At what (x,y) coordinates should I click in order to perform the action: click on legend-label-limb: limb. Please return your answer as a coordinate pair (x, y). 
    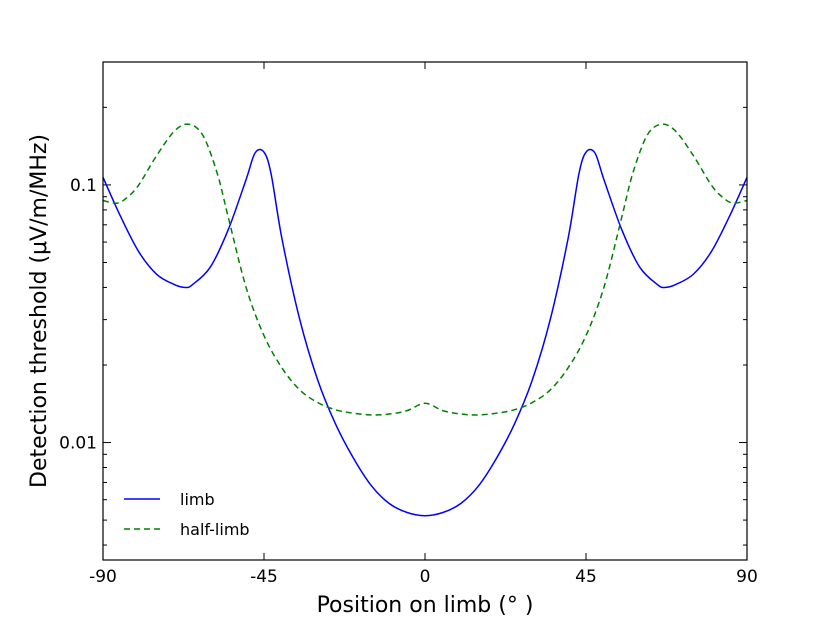
    Looking at the image, I should click on (197, 499).